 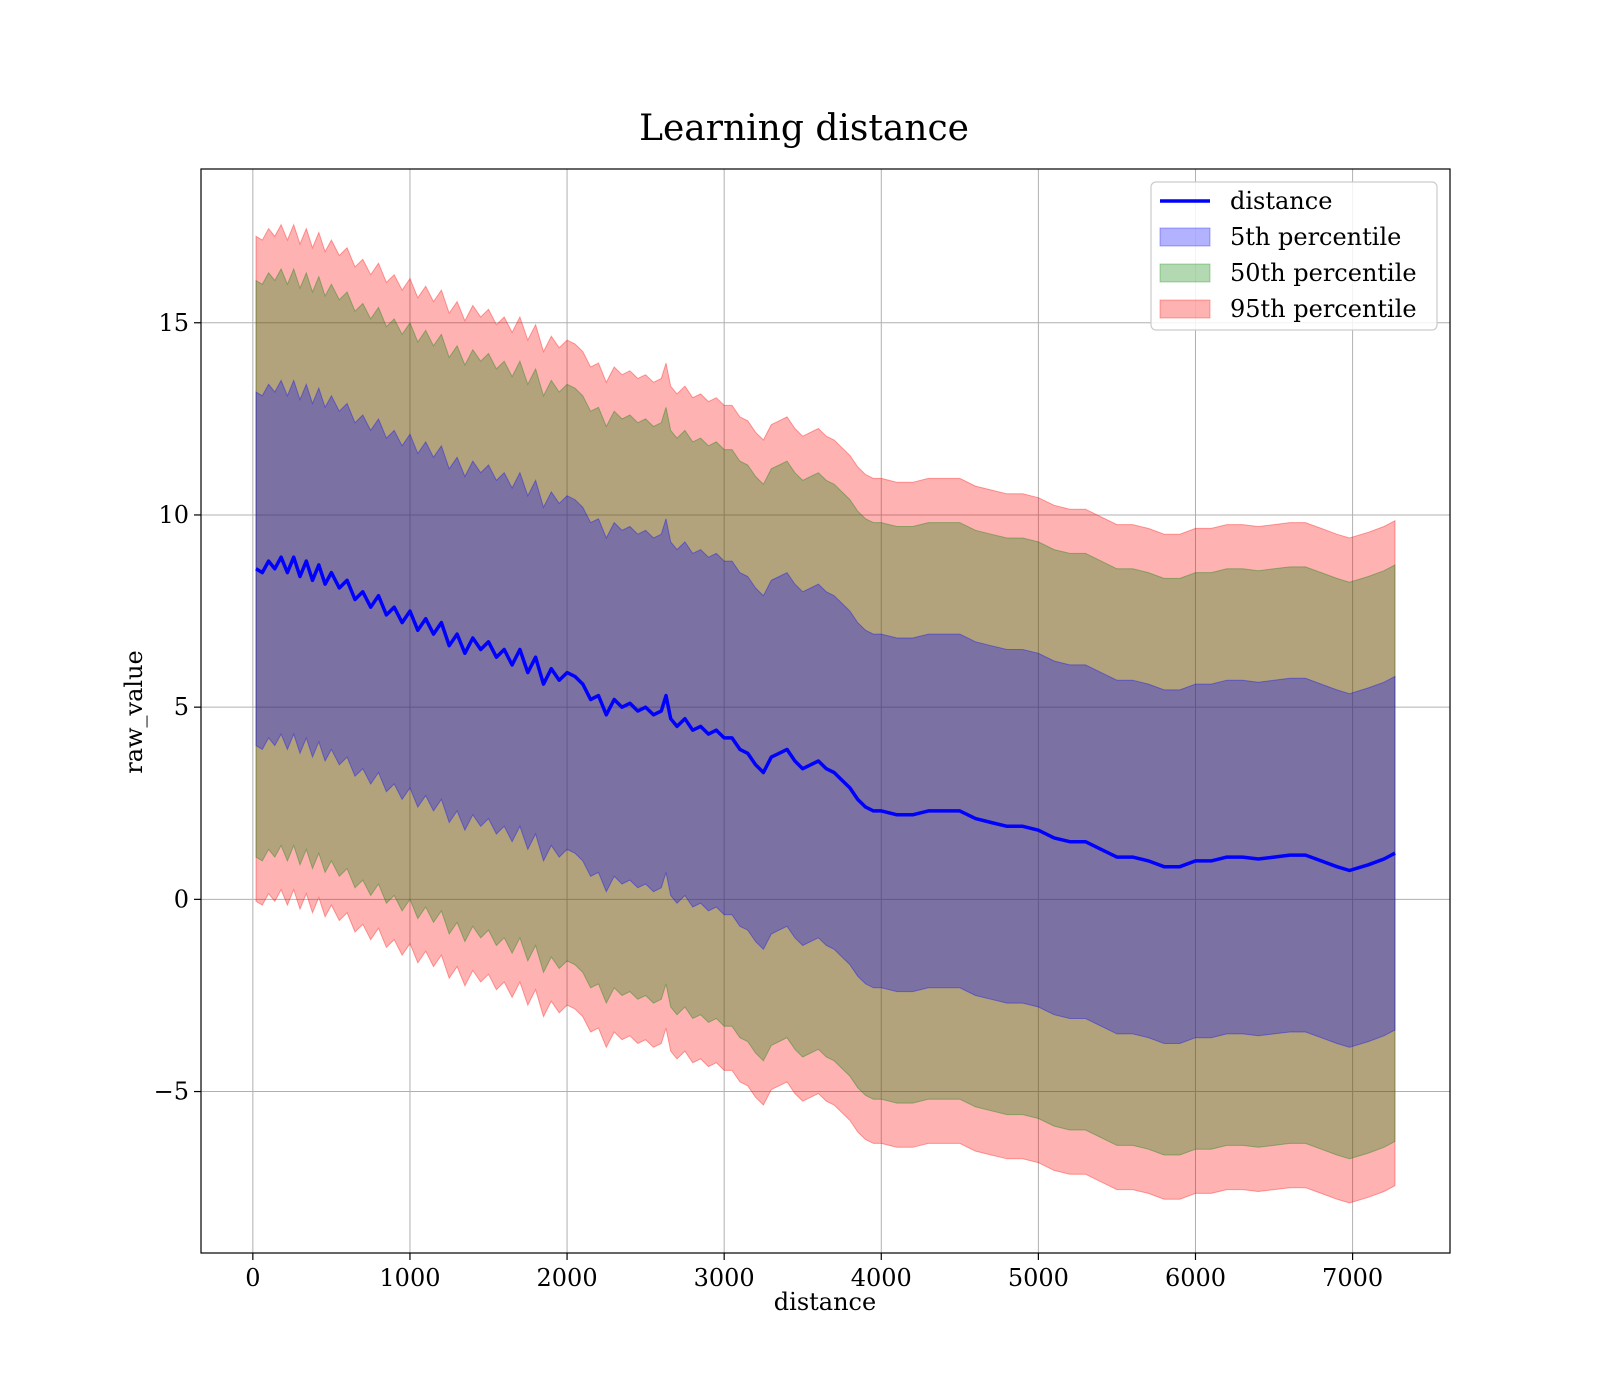 I want to click on chart-title: Learning distance, so click(x=804, y=128).